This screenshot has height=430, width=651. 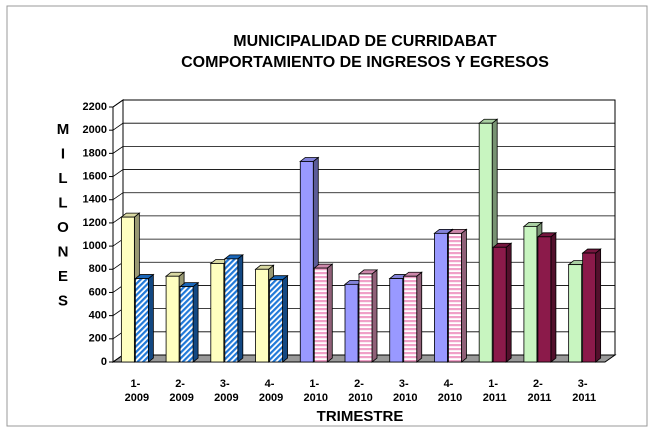 What do you see at coordinates (537, 391) in the screenshot?
I see `x-tick-label: 2- 2011` at bounding box center [537, 391].